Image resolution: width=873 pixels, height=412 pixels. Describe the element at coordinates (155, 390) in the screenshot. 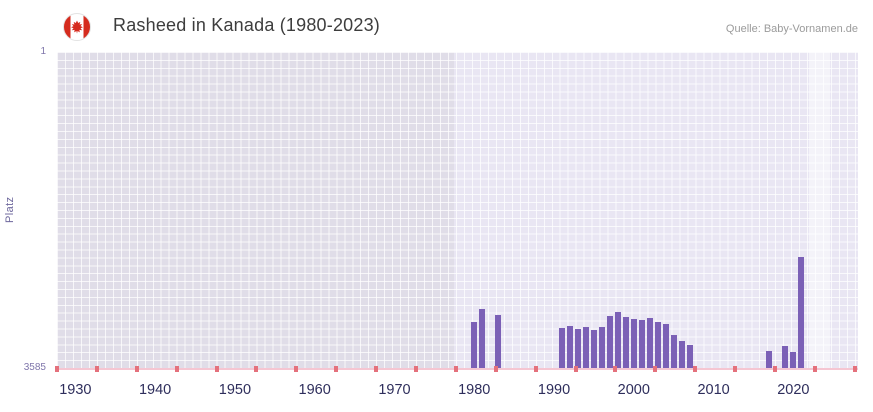

I see `x-axis-label-1940: 1940` at that location.